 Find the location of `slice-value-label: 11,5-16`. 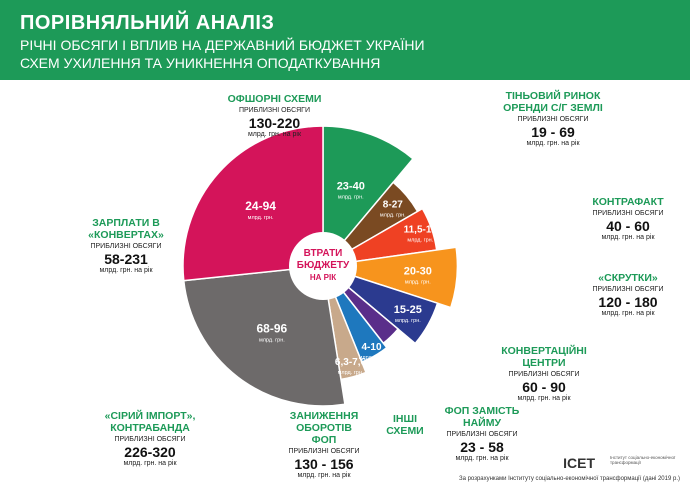

slice-value-label: 11,5-16 is located at coordinates (421, 229).